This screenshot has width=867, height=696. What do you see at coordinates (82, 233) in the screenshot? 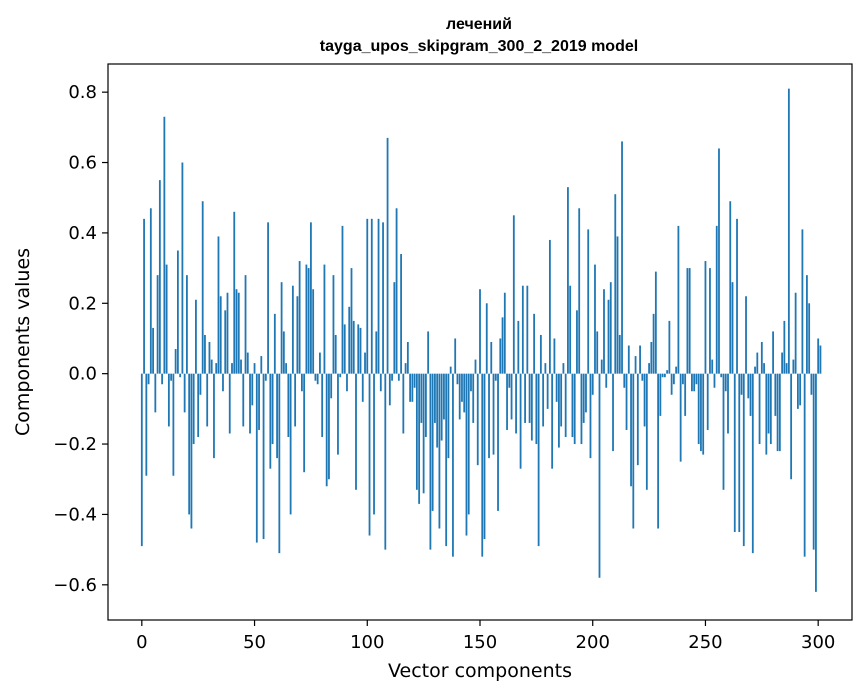
I see `y-tick-label: 0.4` at bounding box center [82, 233].